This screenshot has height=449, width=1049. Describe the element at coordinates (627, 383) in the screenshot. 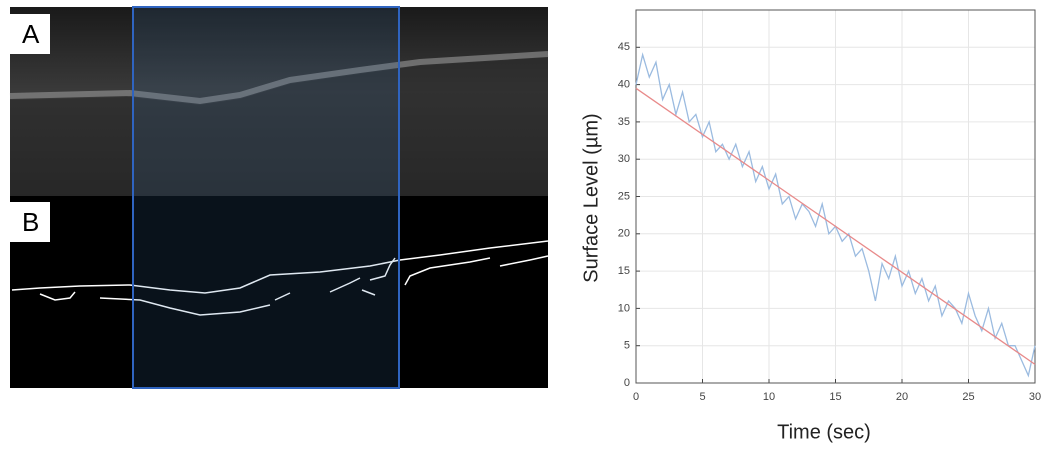

I see `y-tick-label: 0` at that location.